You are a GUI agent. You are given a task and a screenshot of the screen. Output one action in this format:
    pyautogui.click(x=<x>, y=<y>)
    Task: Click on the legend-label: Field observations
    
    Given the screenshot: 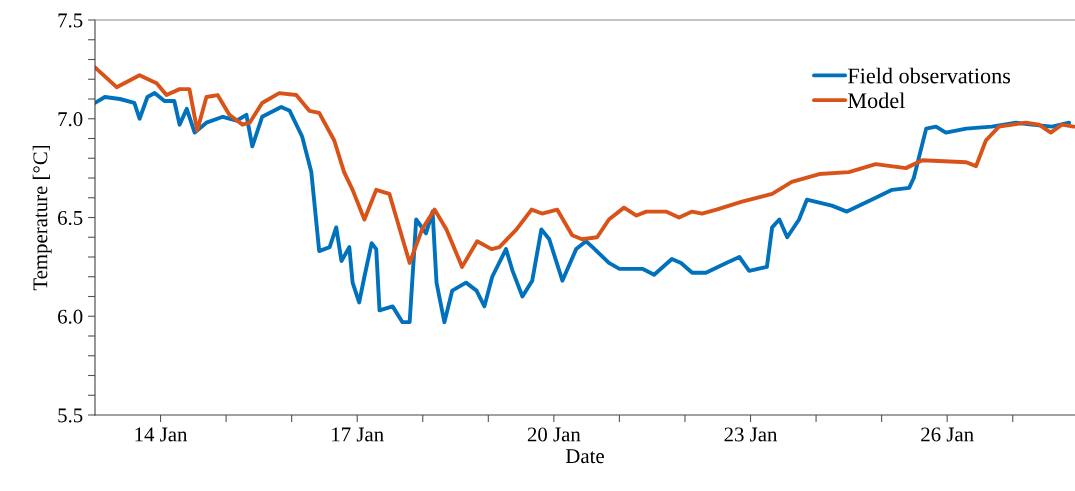 What is the action you would take?
    pyautogui.click(x=929, y=75)
    